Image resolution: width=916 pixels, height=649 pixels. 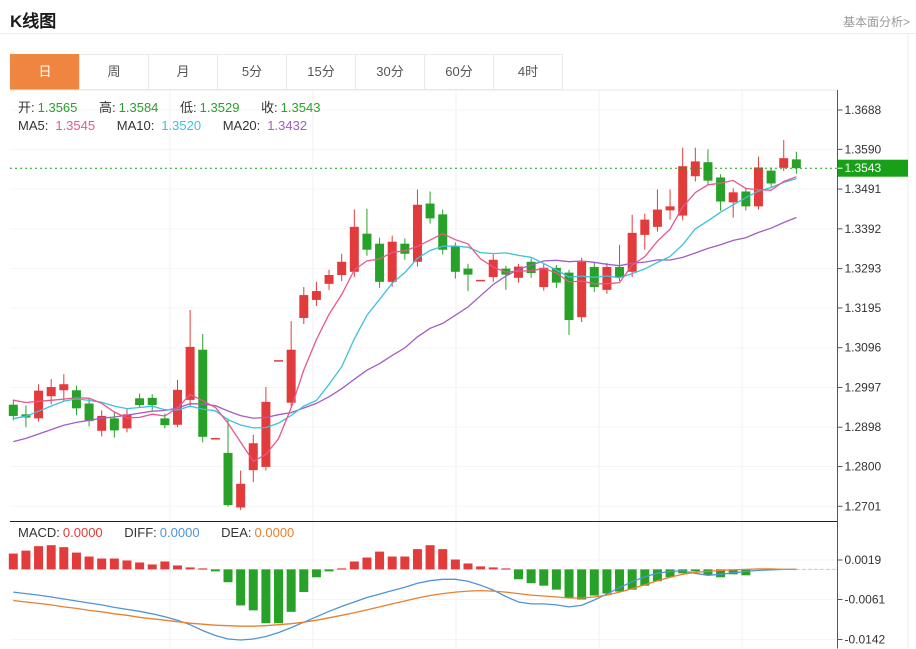 What do you see at coordinates (863, 427) in the screenshot?
I see `price-axis-label: 1.2898` at bounding box center [863, 427].